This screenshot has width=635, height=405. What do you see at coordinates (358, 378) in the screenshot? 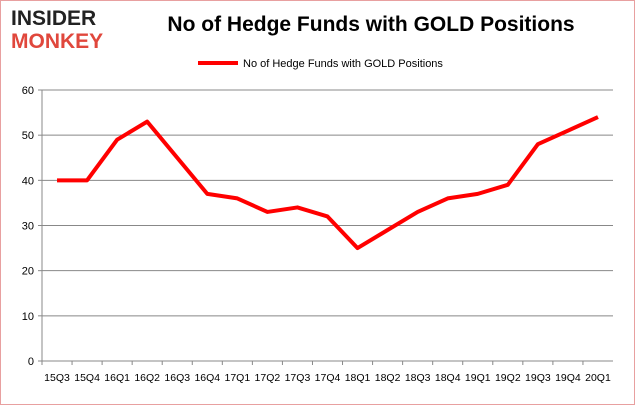
I see `x-tick-label: 18Q1` at bounding box center [358, 378].